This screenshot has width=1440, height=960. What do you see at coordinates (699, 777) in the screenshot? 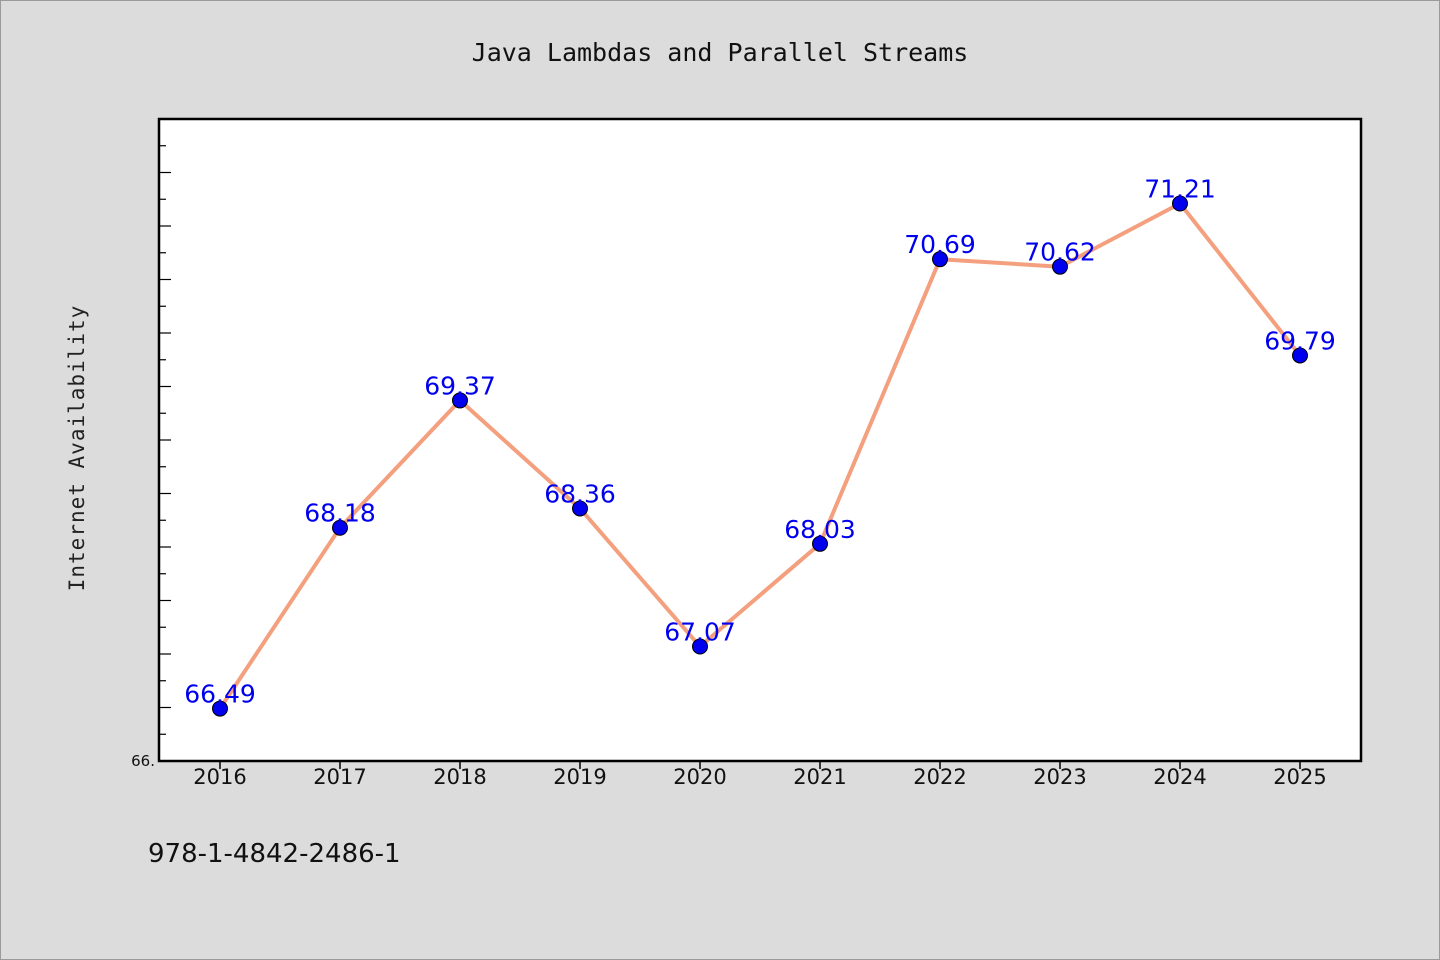
I see `x-tick-label-2020: 2020` at bounding box center [699, 777].